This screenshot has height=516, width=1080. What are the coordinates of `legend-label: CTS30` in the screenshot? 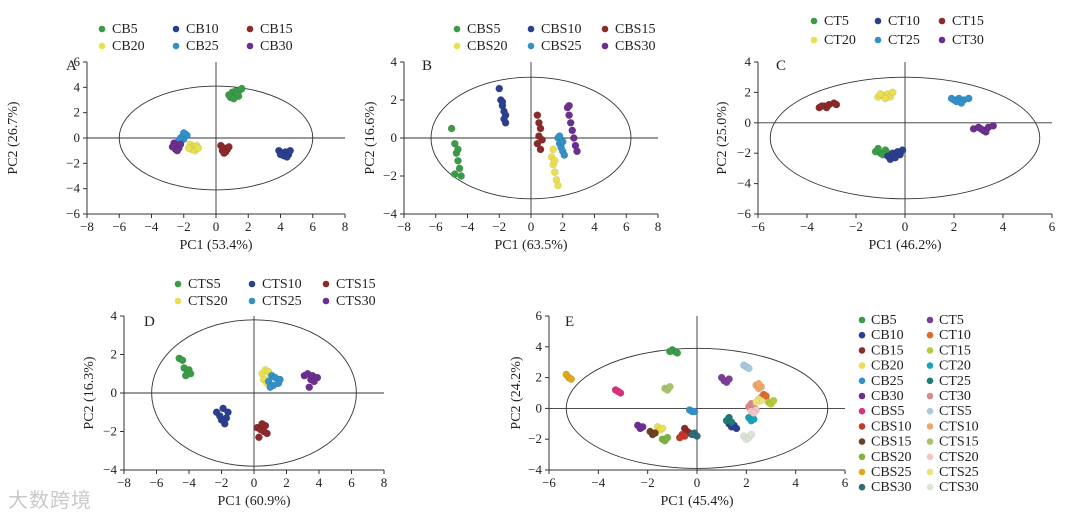 It's located at (959, 487).